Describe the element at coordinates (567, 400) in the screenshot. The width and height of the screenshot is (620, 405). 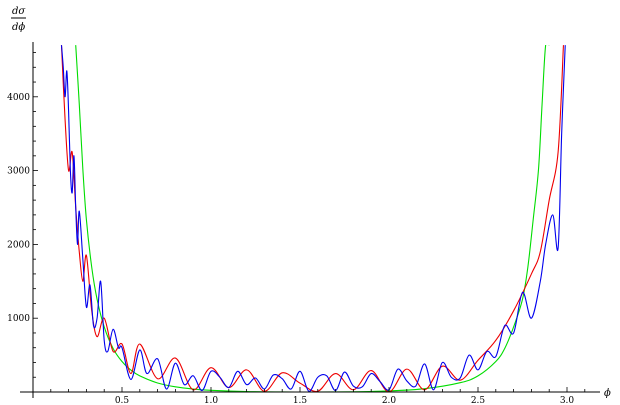
I see `x-tick-label: 3.0` at that location.